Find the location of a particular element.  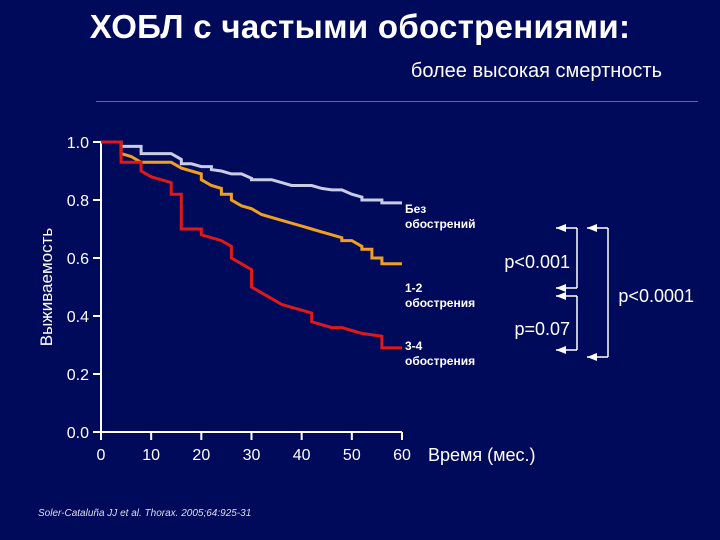

x-tick-label: 40 is located at coordinates (302, 455).